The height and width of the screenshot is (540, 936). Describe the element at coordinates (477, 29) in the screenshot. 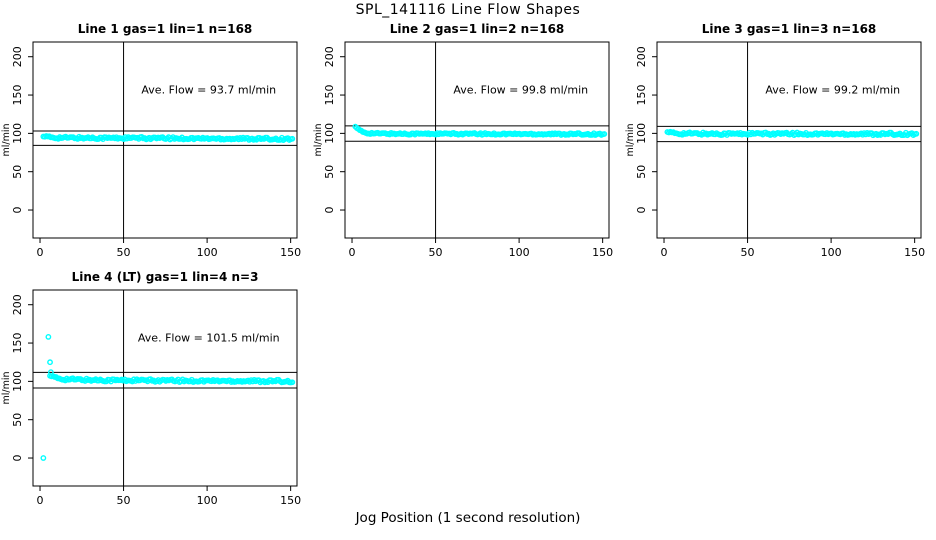

I see `panel-title: Line 2 gas=1 lin=2 n=168` at that location.